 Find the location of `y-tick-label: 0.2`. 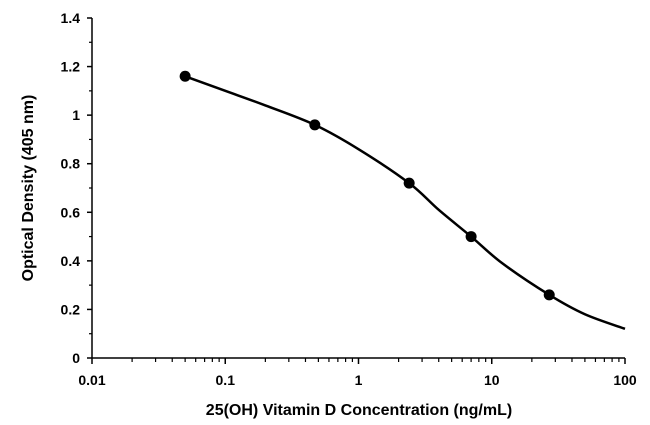

y-tick-label: 0.2 is located at coordinates (71, 309).